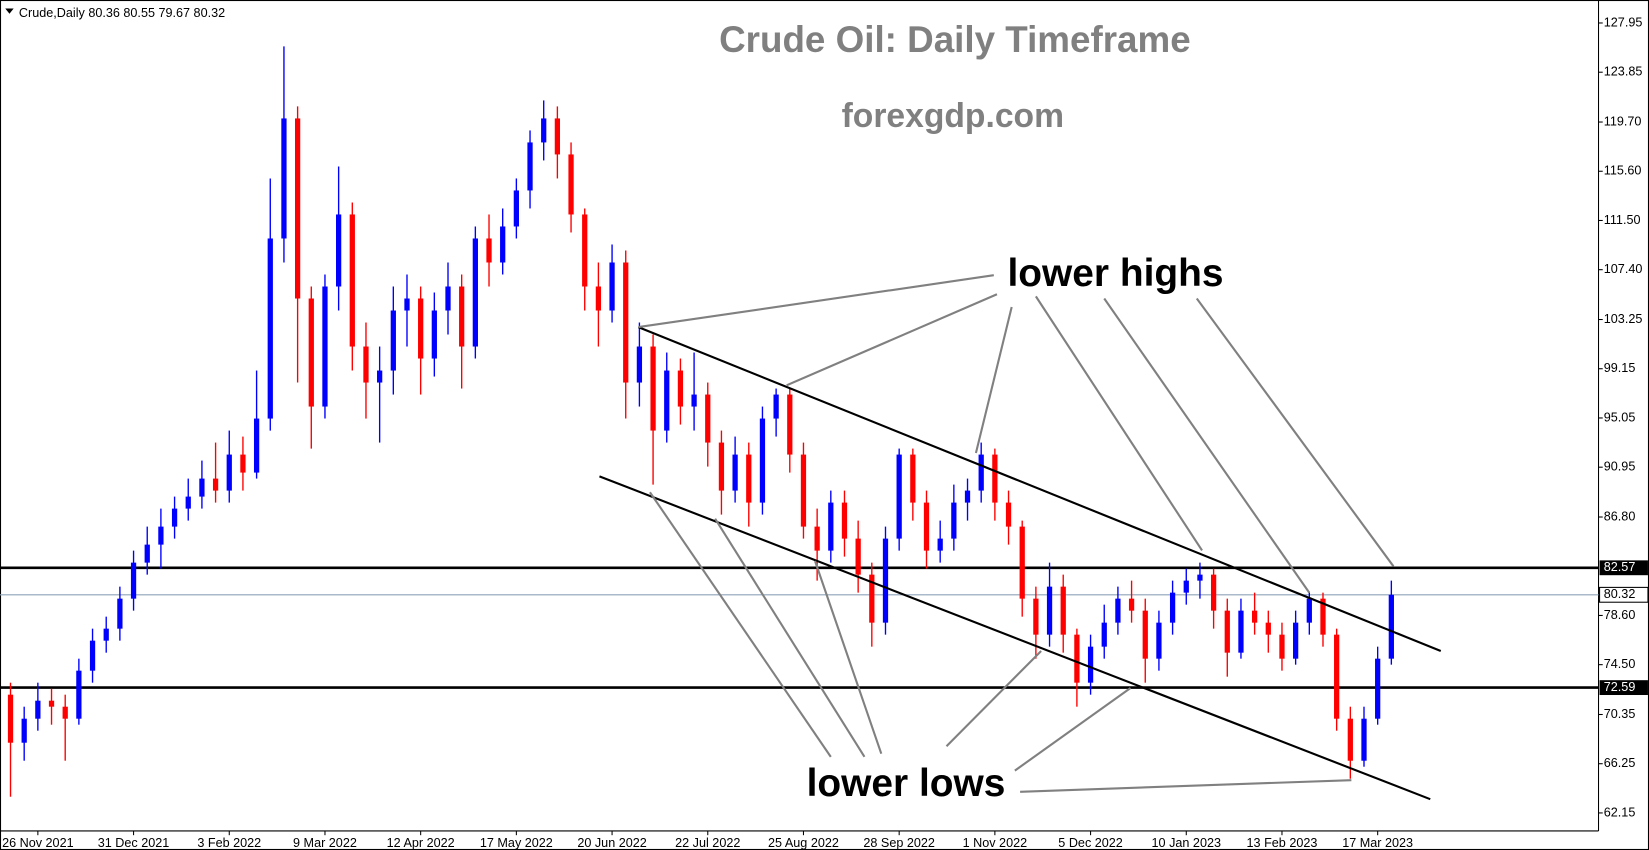  What do you see at coordinates (1623, 72) in the screenshot?
I see `y-tick-label: 123.85` at bounding box center [1623, 72].